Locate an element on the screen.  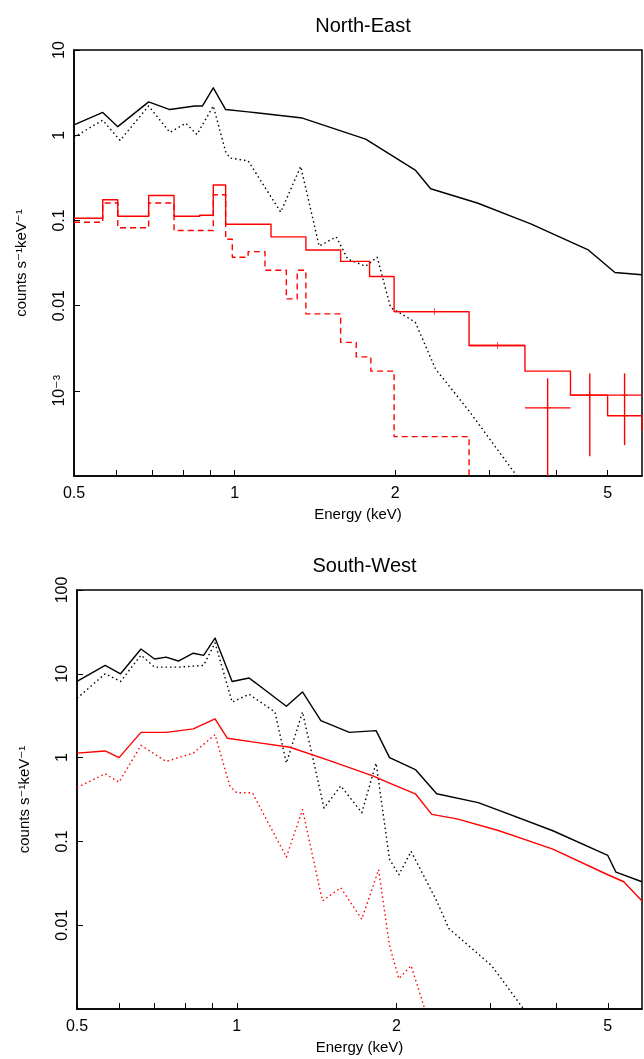
chart-title: North-East is located at coordinates (363, 25).